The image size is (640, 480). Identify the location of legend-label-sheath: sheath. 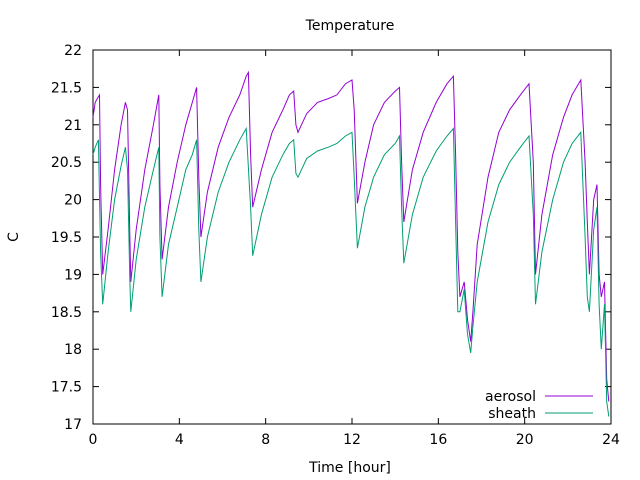
(512, 414).